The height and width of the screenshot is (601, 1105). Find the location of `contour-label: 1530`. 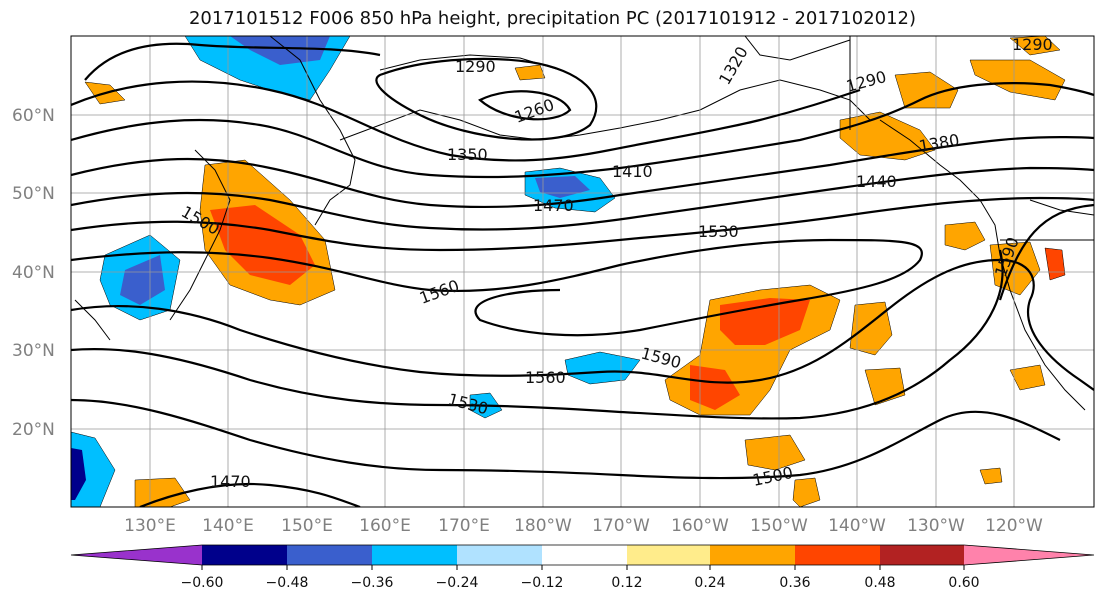

contour-label: 1530 is located at coordinates (718, 231).